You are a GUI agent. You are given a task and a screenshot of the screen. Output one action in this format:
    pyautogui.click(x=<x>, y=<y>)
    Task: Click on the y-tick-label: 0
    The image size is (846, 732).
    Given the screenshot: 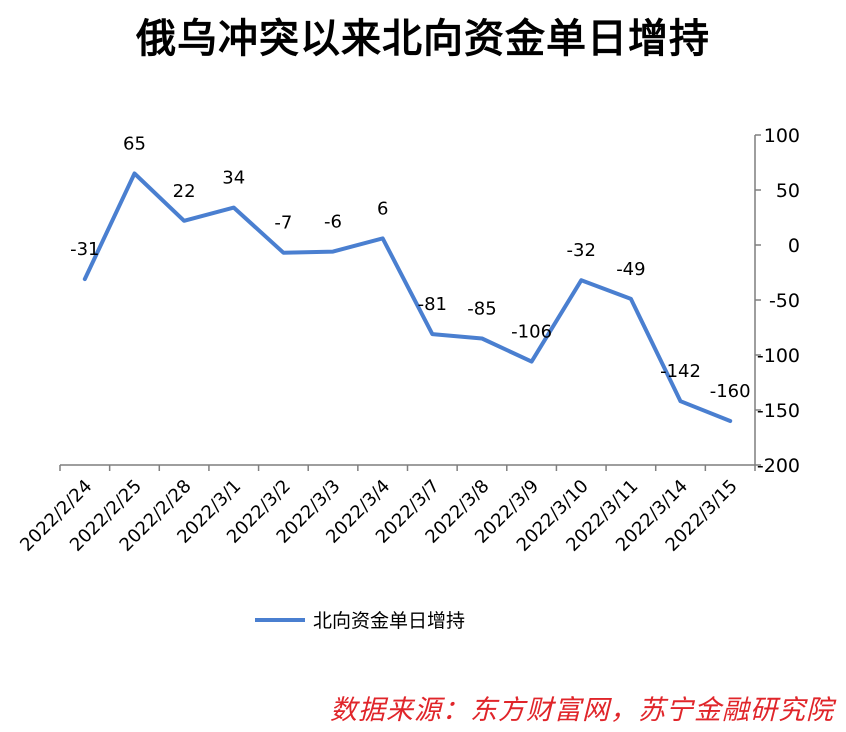 What is the action you would take?
    pyautogui.click(x=794, y=246)
    